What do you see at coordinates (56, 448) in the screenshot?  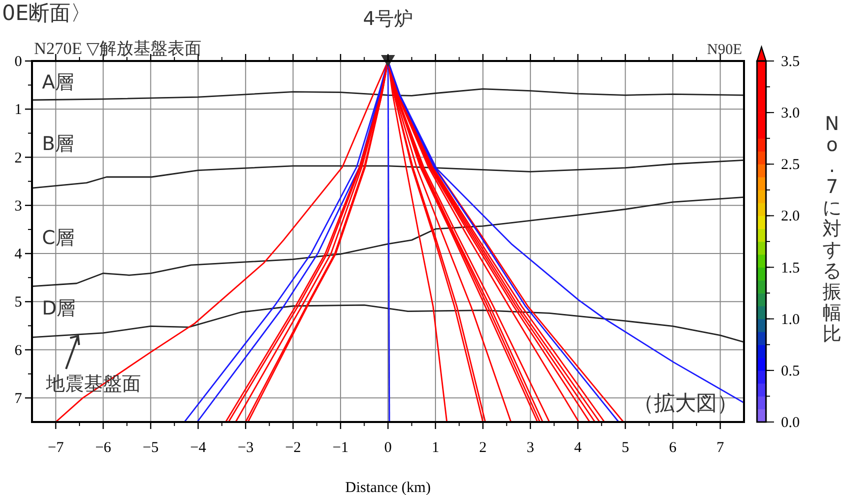 I see `x-tick-label: −7` at bounding box center [56, 448].